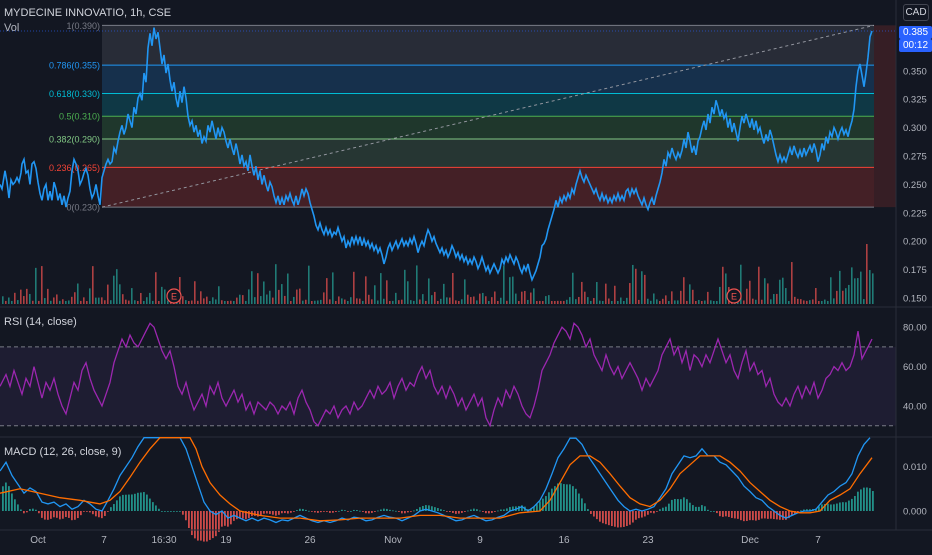 The image size is (932, 555). Describe the element at coordinates (435, 480) in the screenshot. I see `macd-line` at that location.